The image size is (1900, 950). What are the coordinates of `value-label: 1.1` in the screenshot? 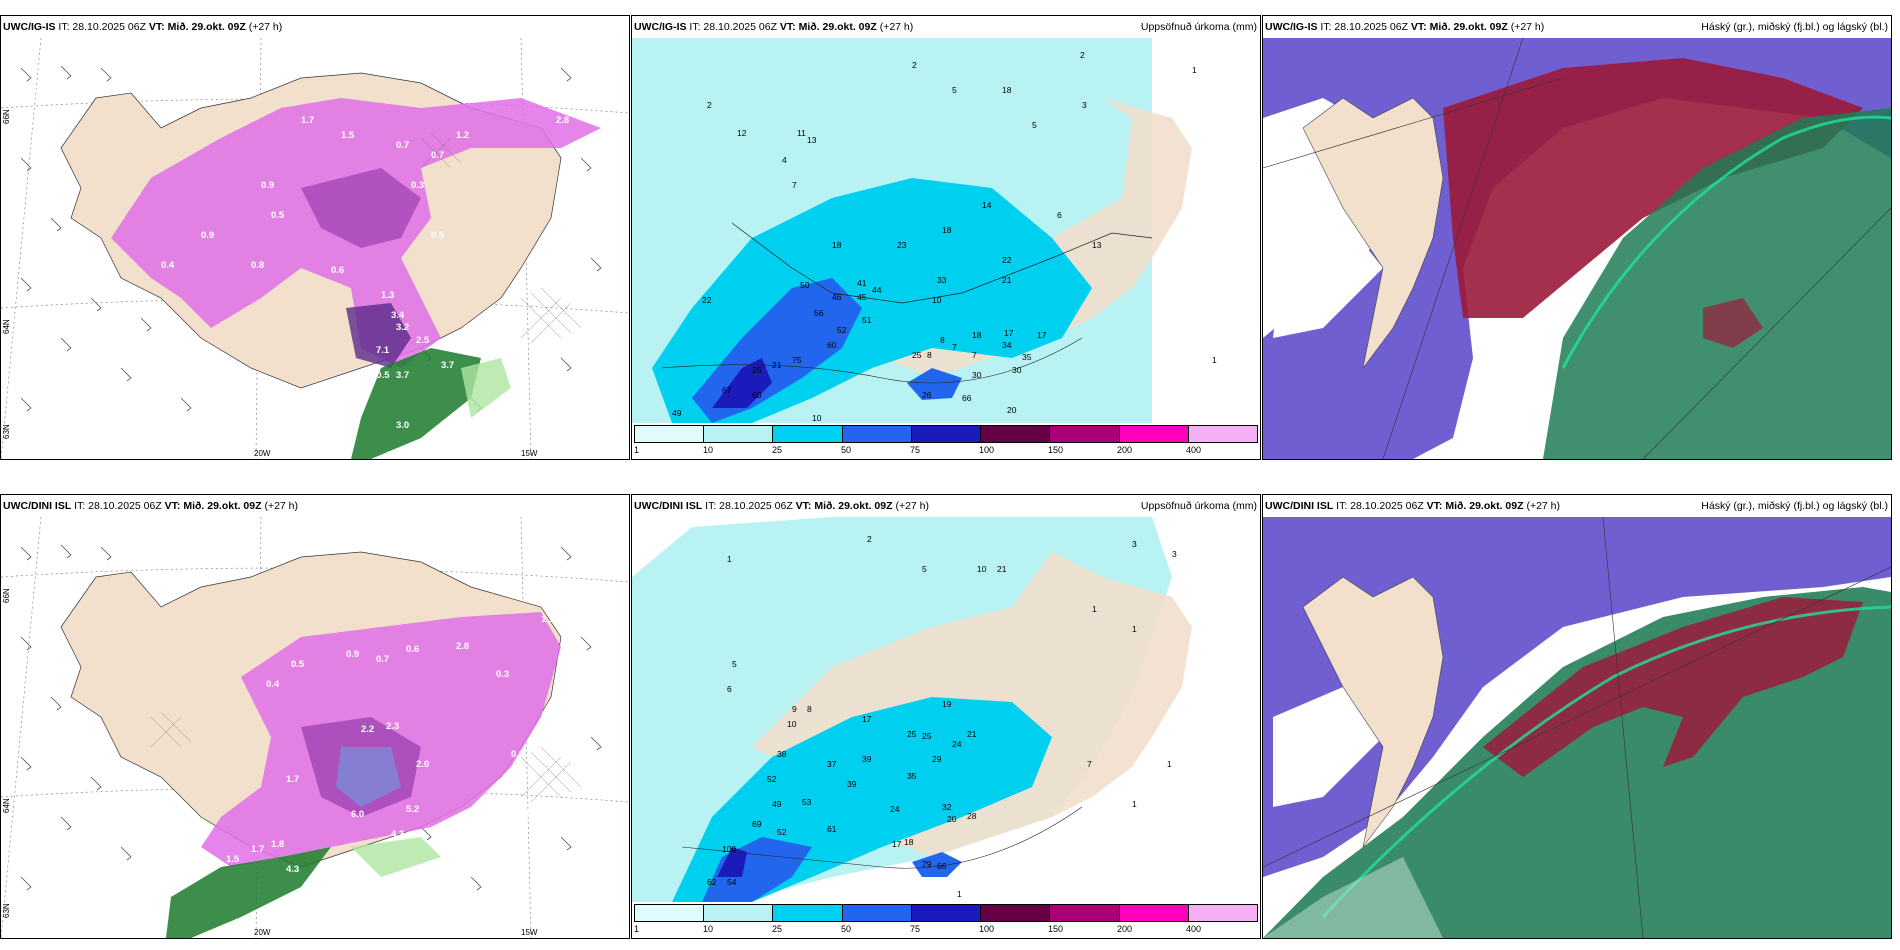 It's located at (548, 619).